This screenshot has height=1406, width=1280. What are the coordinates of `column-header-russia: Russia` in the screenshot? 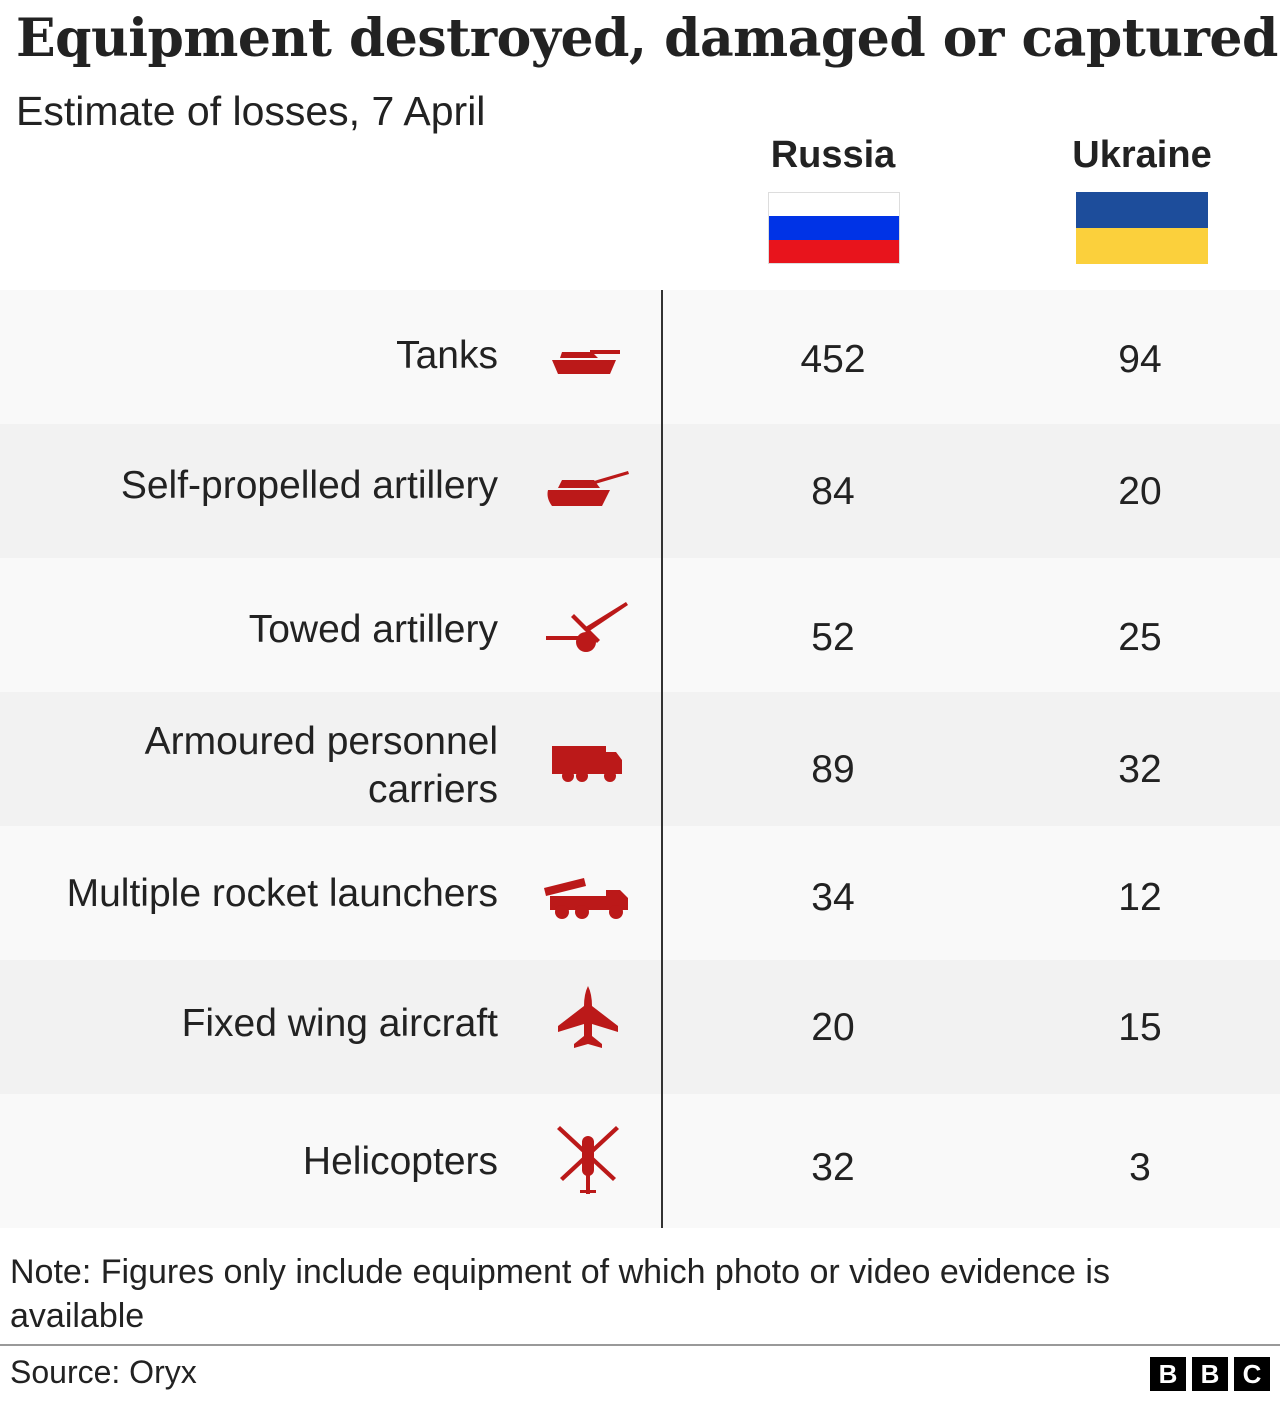 It's located at (833, 155).